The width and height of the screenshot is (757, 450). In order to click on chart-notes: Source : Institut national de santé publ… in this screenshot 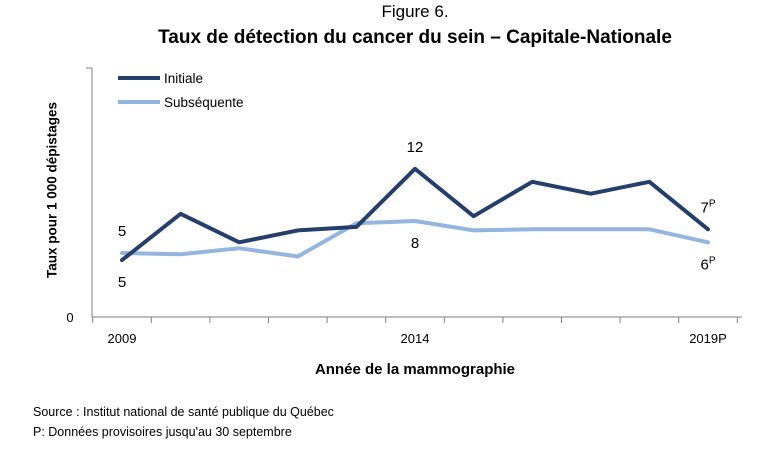, I will do `click(183, 422)`.